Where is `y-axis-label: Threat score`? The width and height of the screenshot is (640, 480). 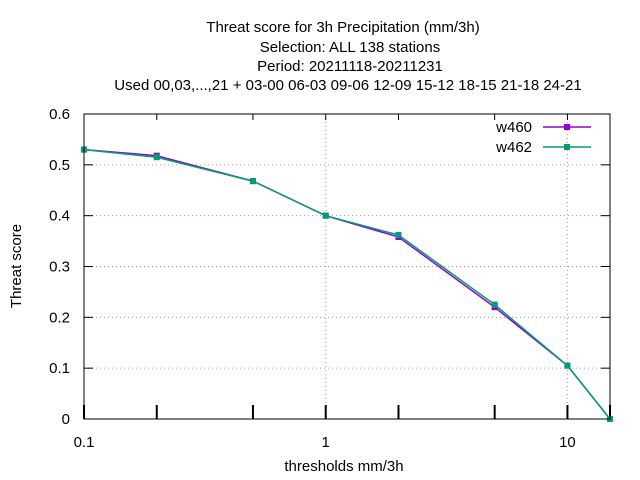
y-axis-label: Threat score is located at coordinates (16, 266).